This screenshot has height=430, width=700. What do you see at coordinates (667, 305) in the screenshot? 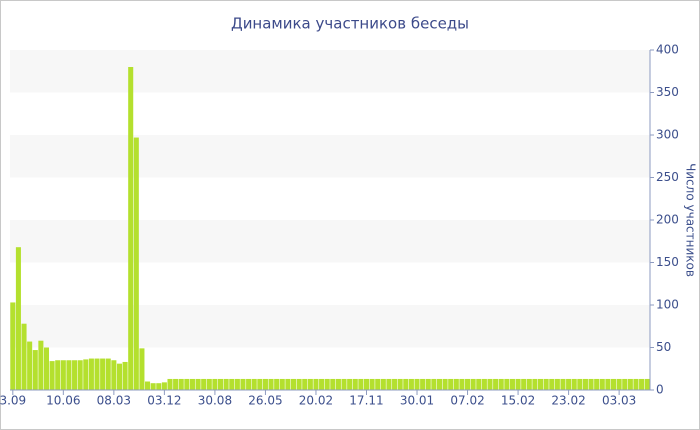
I see `y-tick-label: 100` at bounding box center [667, 305].